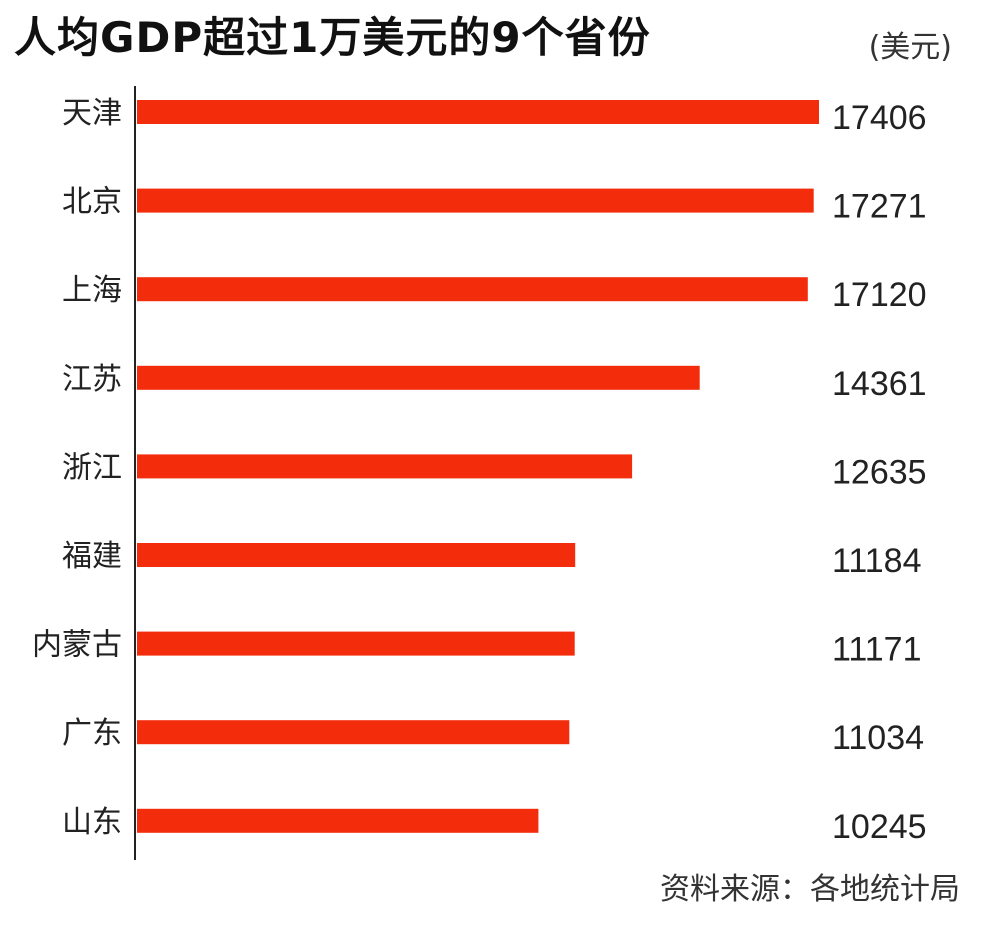 The height and width of the screenshot is (925, 1000). I want to click on value-label: 17120, so click(879, 295).